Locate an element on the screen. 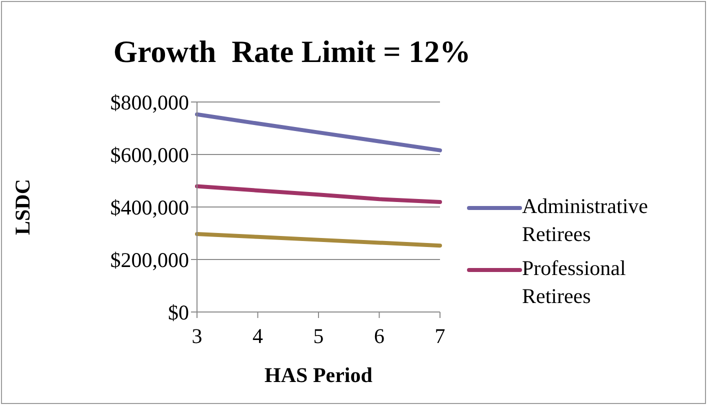  chart-title: Growth Rate Limit = 12% is located at coordinates (292, 52).